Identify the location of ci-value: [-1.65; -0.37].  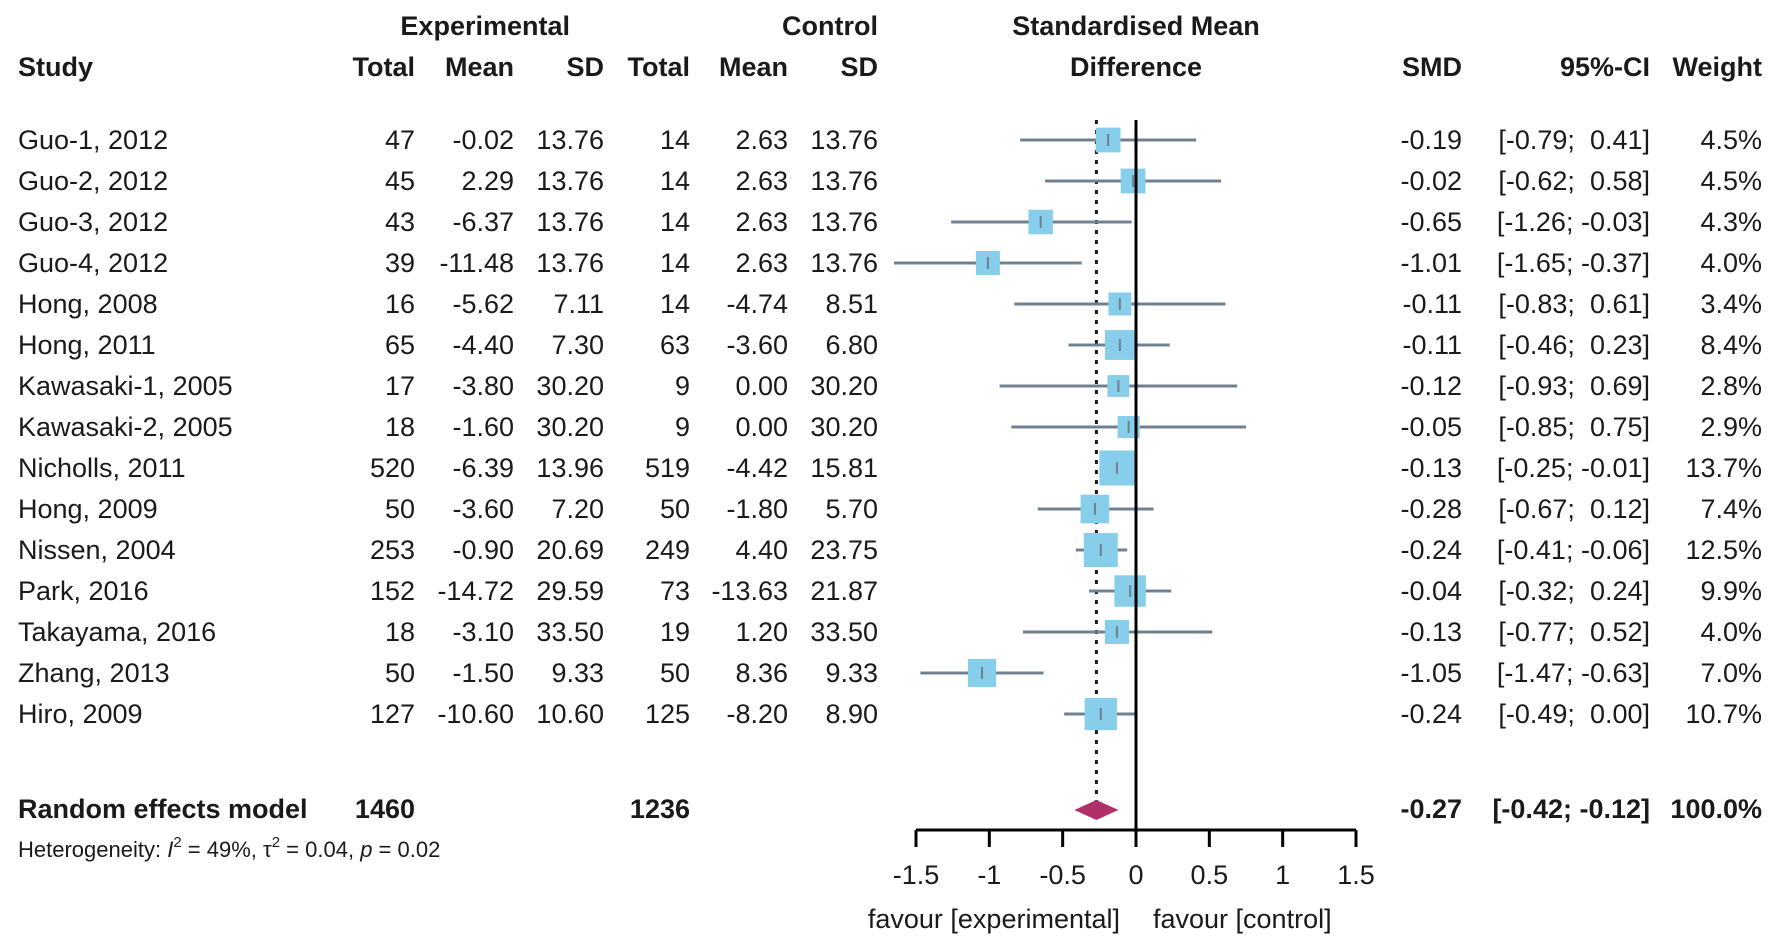
(1573, 263).